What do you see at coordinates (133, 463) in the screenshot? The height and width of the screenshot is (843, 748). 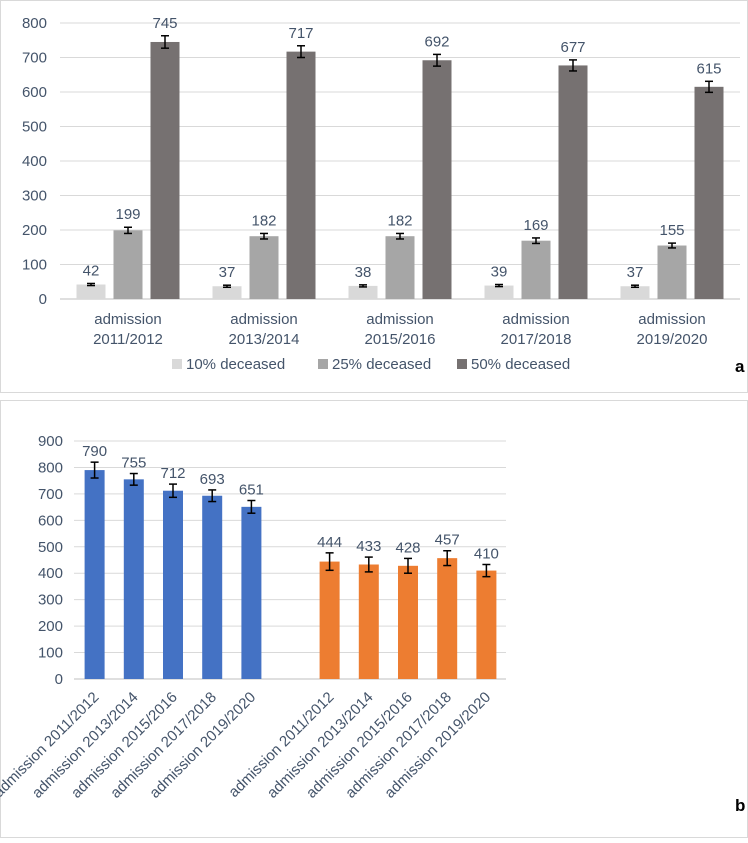 I see `data-label: 755` at bounding box center [133, 463].